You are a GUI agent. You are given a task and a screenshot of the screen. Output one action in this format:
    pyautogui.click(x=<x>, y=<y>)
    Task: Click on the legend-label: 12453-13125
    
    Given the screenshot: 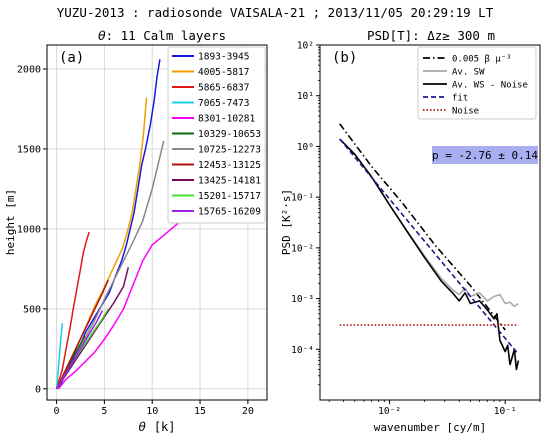 What is the action you would take?
    pyautogui.click(x=229, y=165)
    